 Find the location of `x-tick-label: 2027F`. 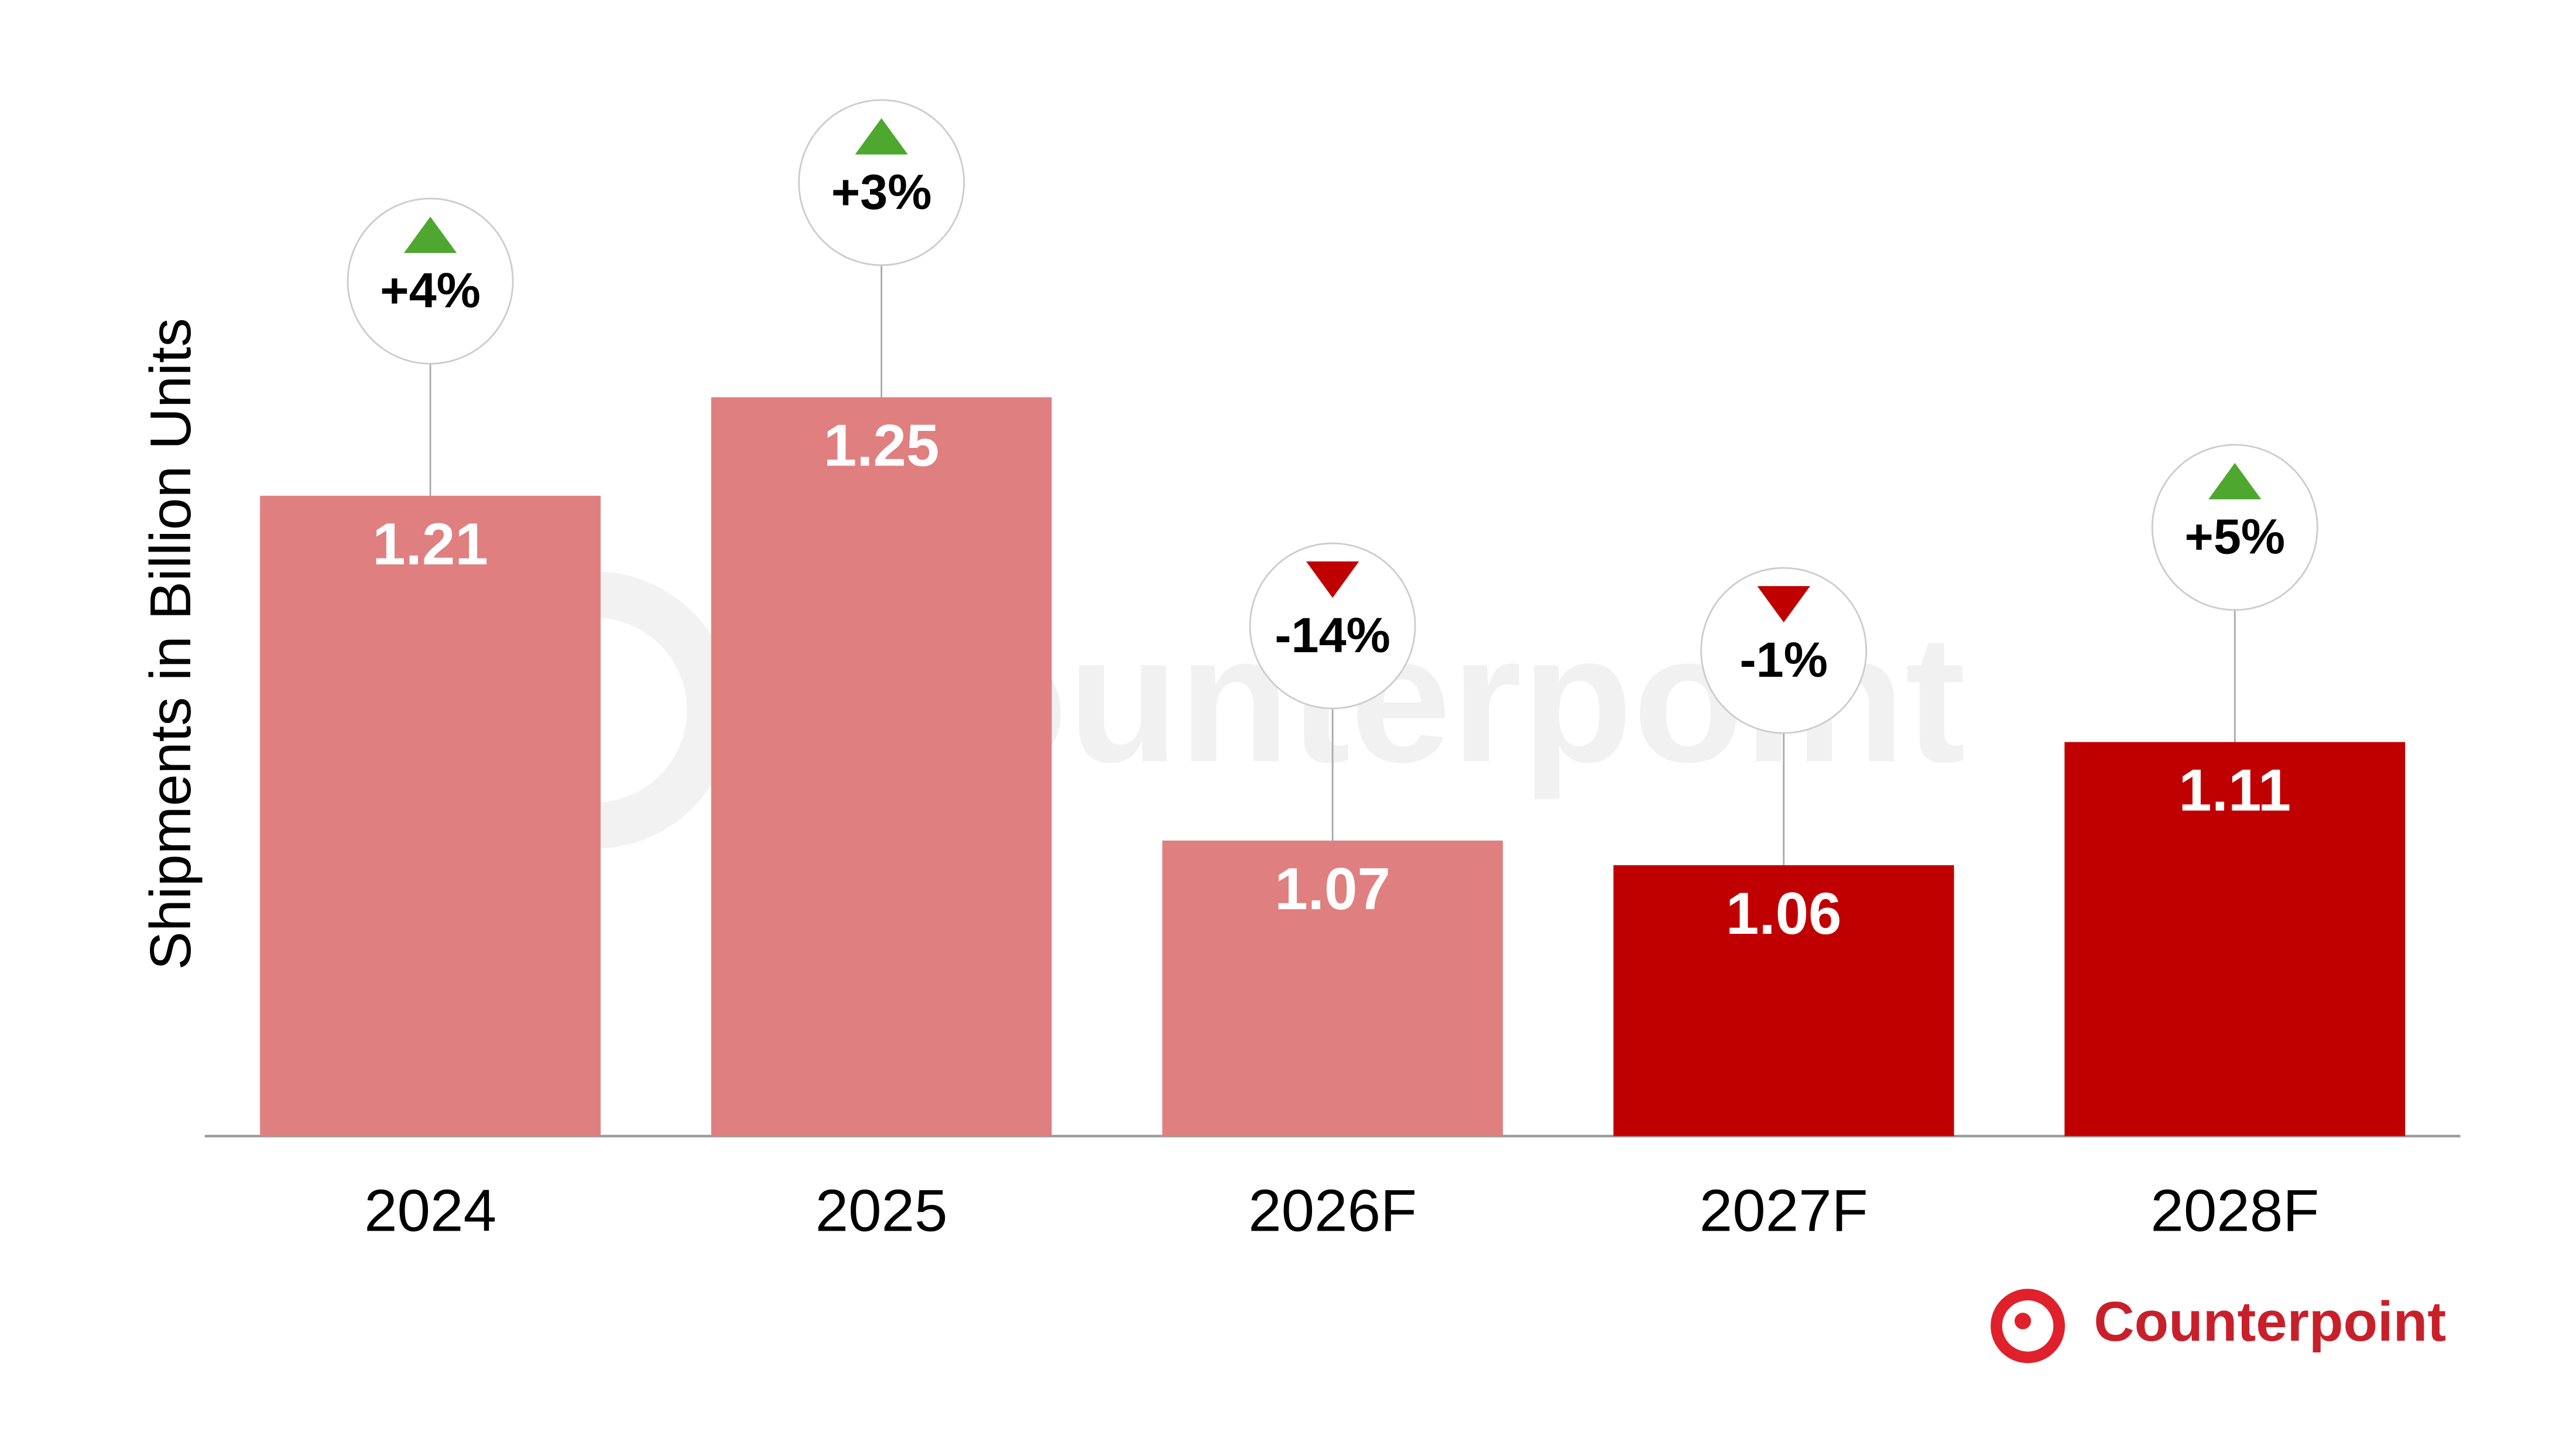

x-tick-label: 2027F is located at coordinates (1784, 1210).